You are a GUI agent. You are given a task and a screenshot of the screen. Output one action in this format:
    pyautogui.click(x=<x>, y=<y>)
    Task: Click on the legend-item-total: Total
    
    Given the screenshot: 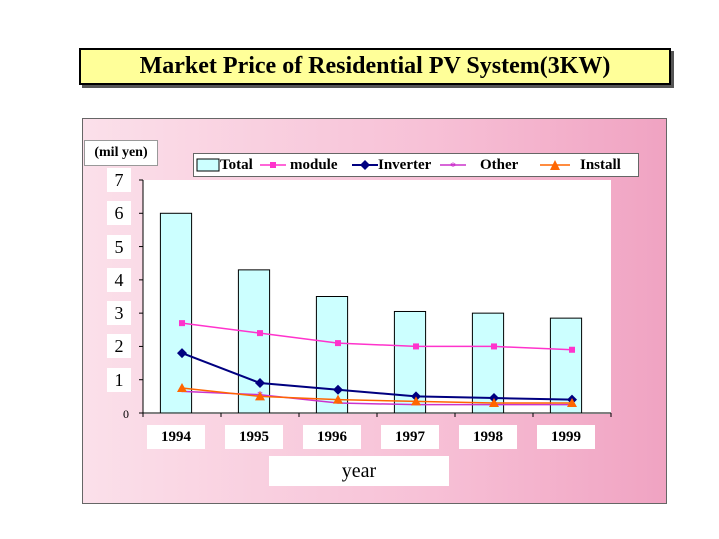 What is the action you would take?
    pyautogui.click(x=224, y=165)
    